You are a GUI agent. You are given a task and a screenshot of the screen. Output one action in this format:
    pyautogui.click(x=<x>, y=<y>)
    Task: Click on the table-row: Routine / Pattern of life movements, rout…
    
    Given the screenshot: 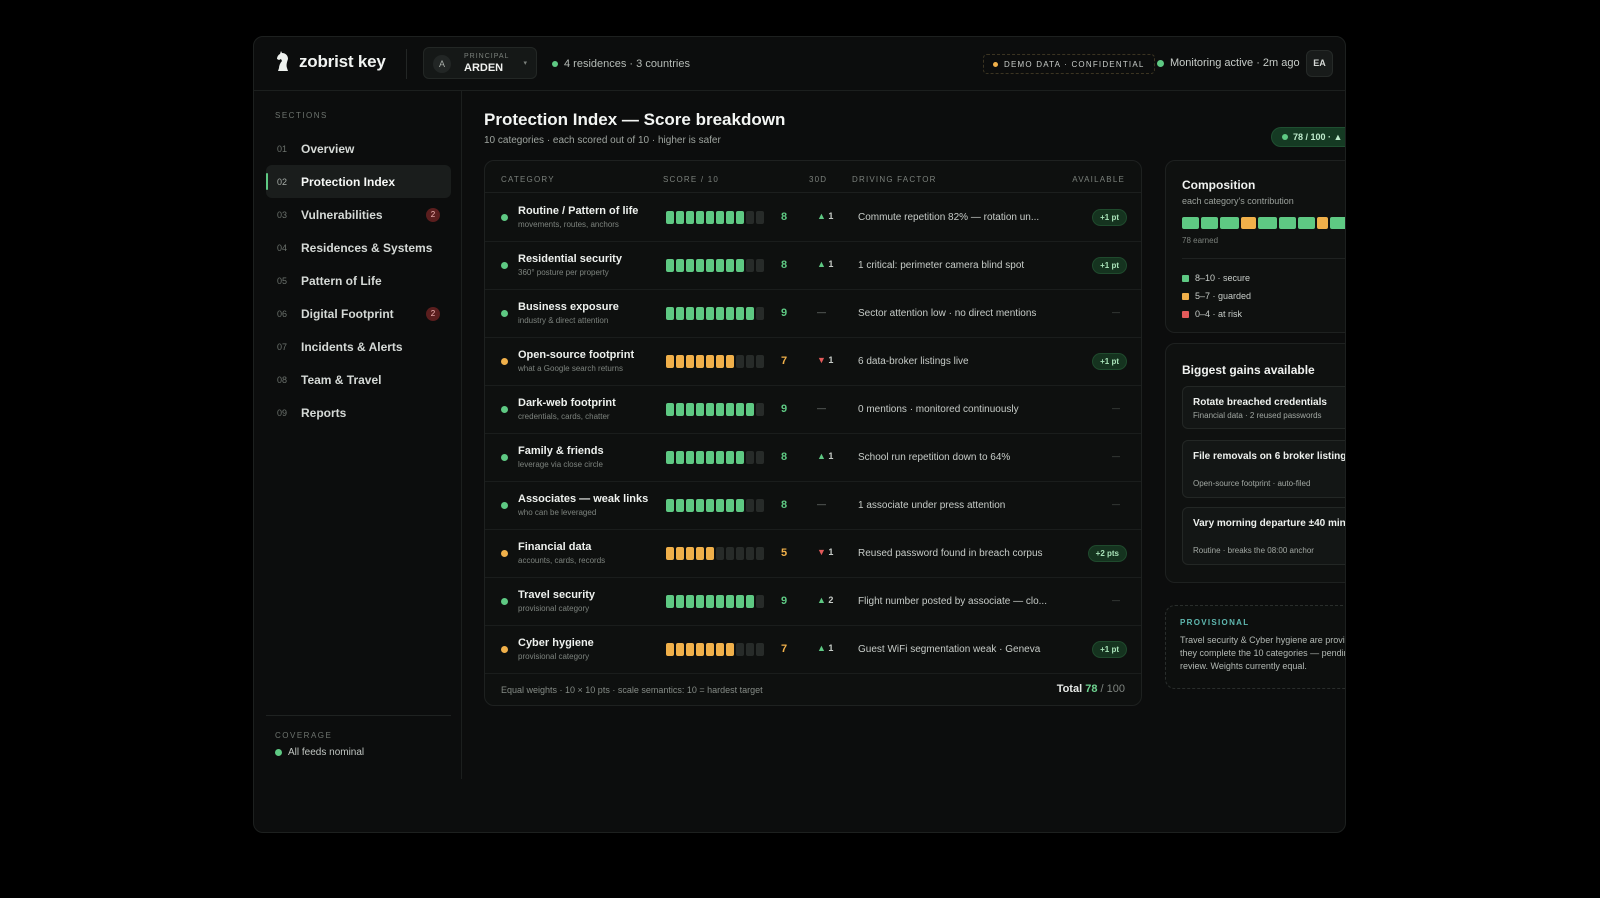 What is the action you would take?
    pyautogui.click(x=813, y=217)
    